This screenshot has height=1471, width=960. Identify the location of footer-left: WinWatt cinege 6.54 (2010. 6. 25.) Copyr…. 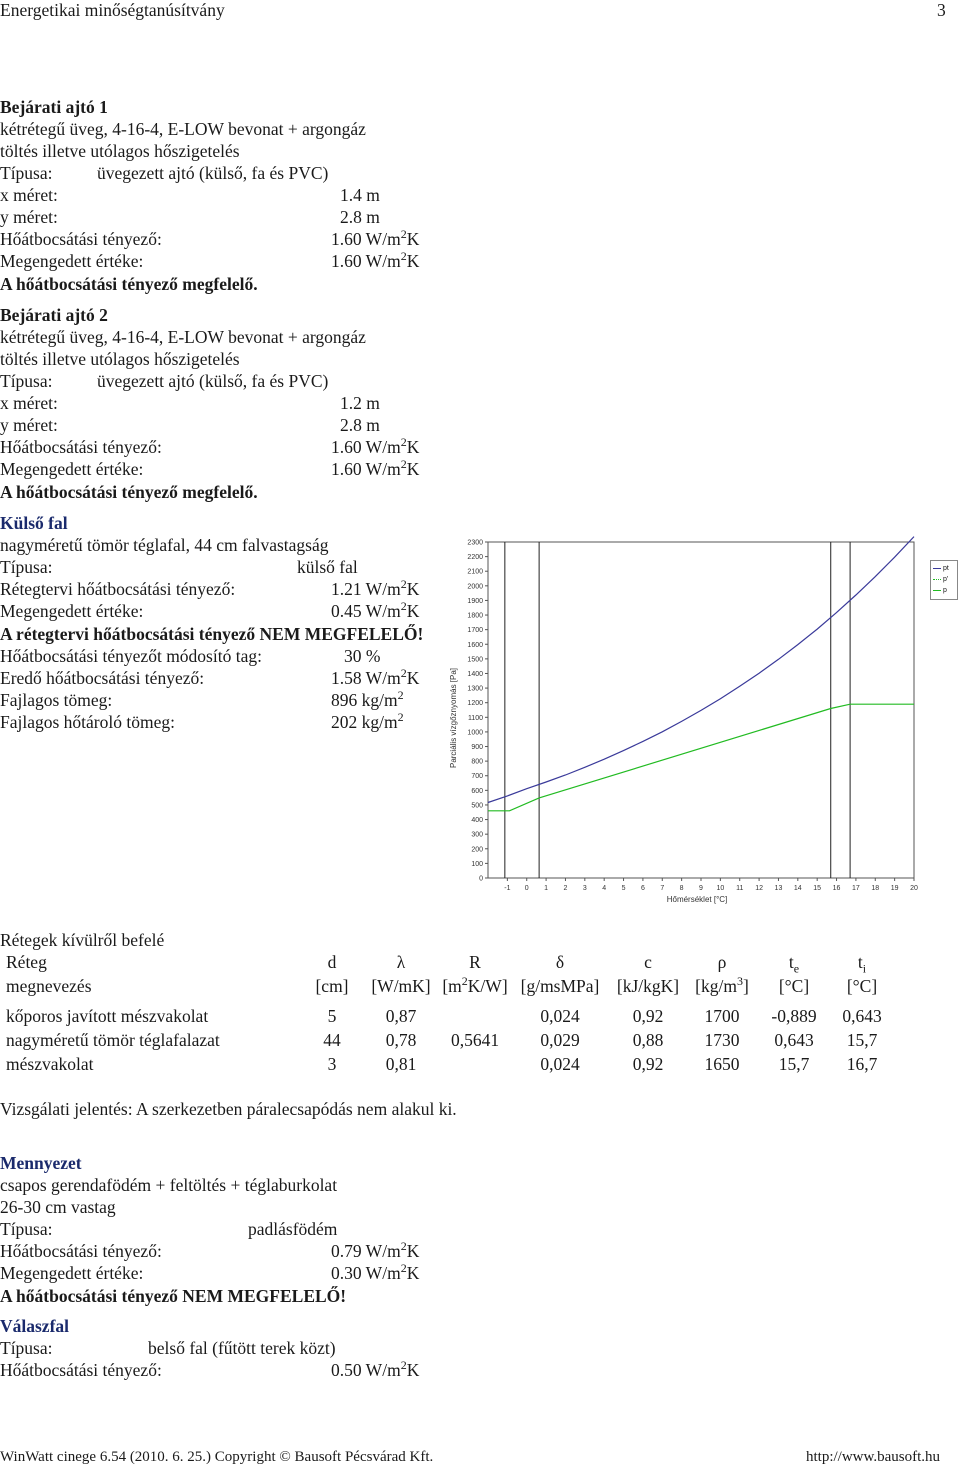
(217, 1457).